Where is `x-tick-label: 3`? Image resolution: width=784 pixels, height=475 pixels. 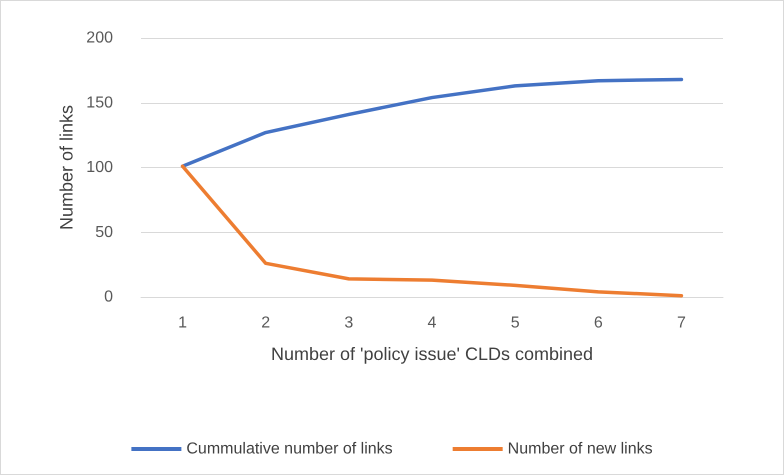
x-tick-label: 3 is located at coordinates (349, 323).